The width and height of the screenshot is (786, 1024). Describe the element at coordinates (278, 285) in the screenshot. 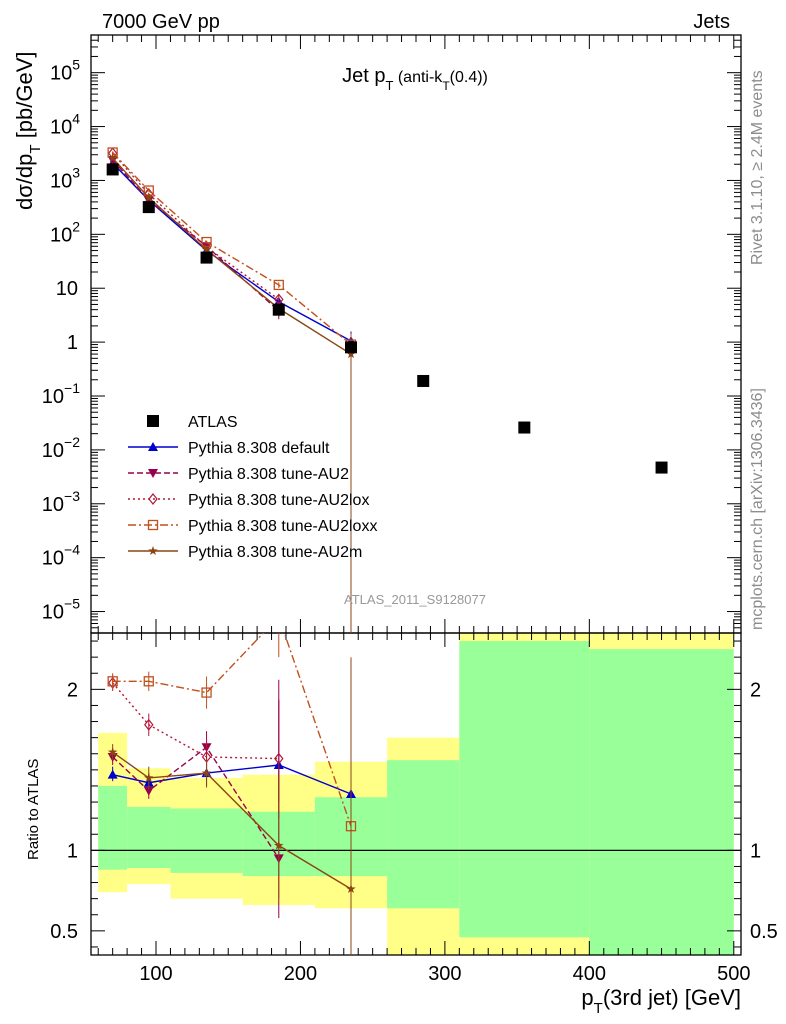

I see `au2loxx-point` at that location.